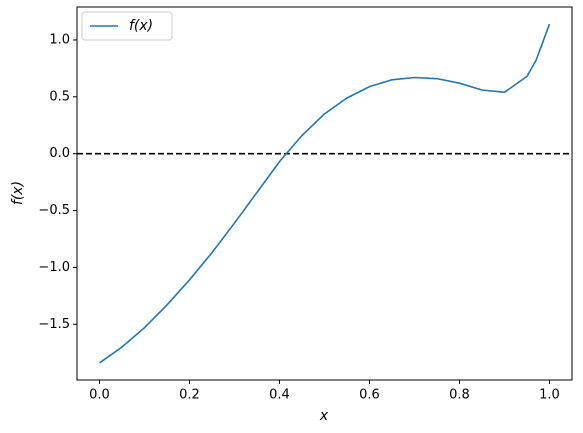 The width and height of the screenshot is (583, 433). What do you see at coordinates (18, 193) in the screenshot?
I see `y-axis-label: f(x)` at bounding box center [18, 193].